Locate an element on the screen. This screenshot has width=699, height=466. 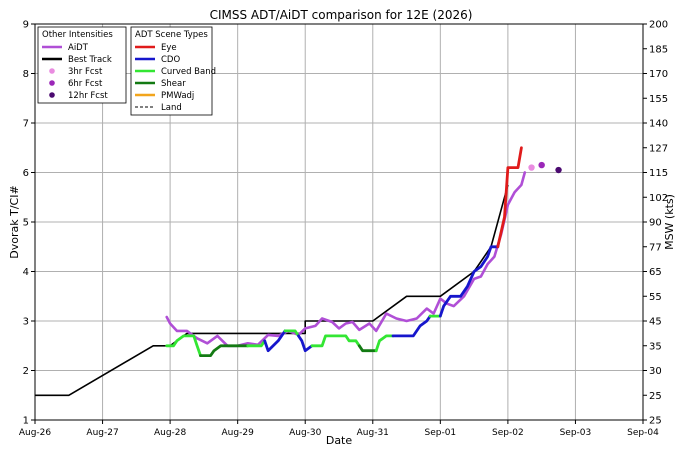
y-tick-label: 4 is located at coordinates (26, 272).